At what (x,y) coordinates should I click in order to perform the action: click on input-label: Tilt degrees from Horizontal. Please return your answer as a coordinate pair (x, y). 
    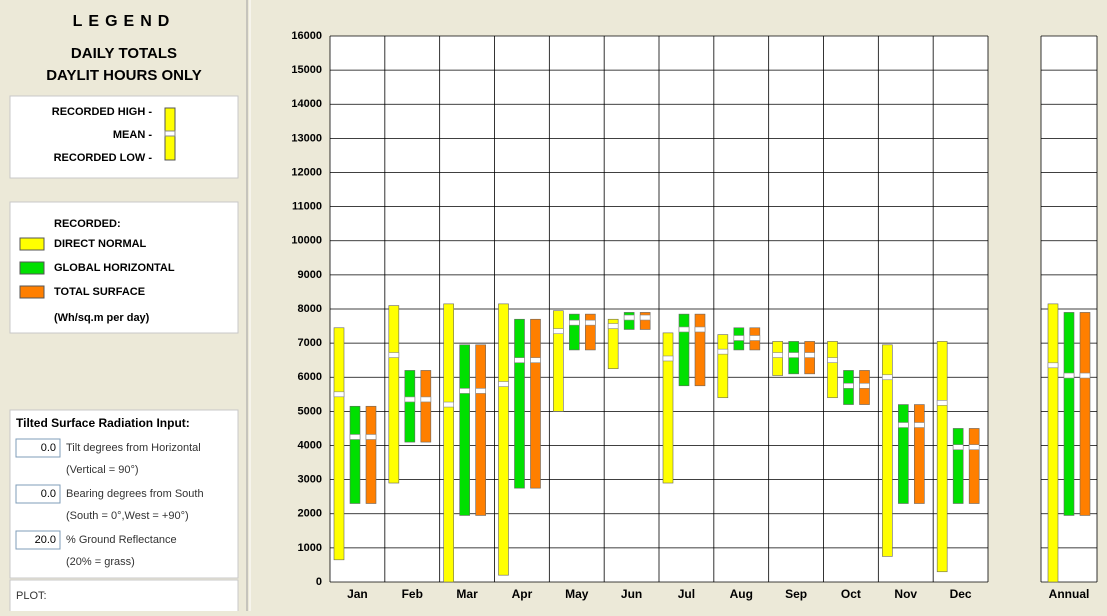
    Looking at the image, I should click on (133, 448).